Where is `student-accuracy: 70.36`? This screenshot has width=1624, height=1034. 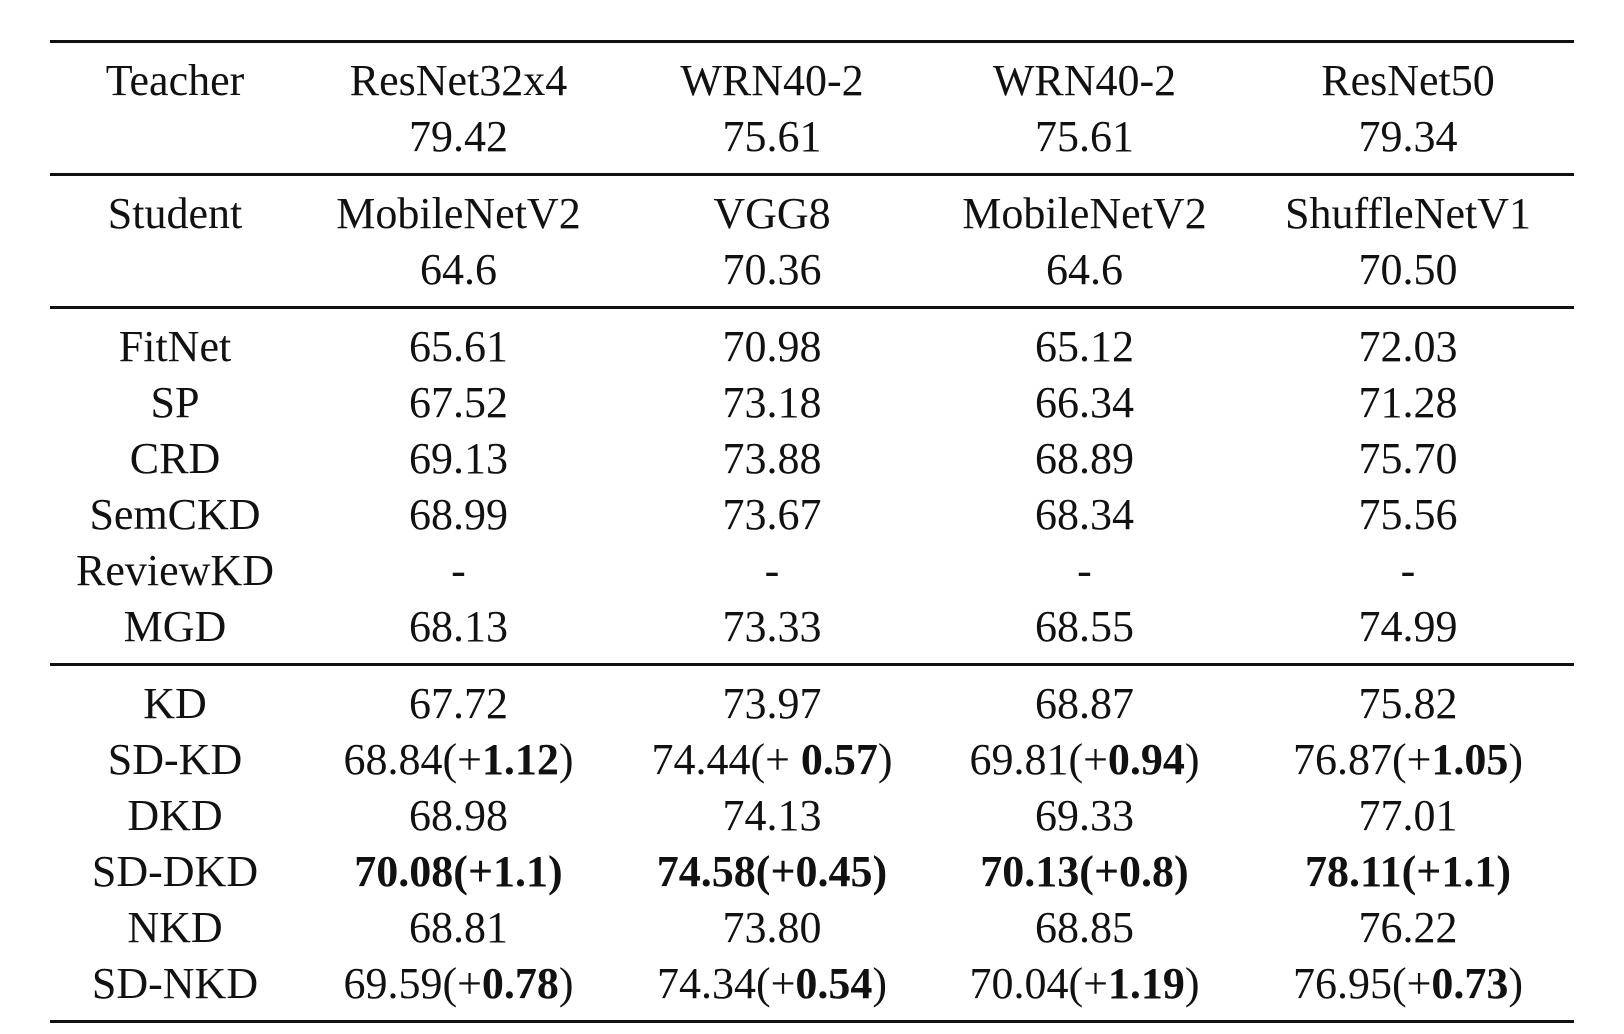 student-accuracy: 70.36 is located at coordinates (772, 269).